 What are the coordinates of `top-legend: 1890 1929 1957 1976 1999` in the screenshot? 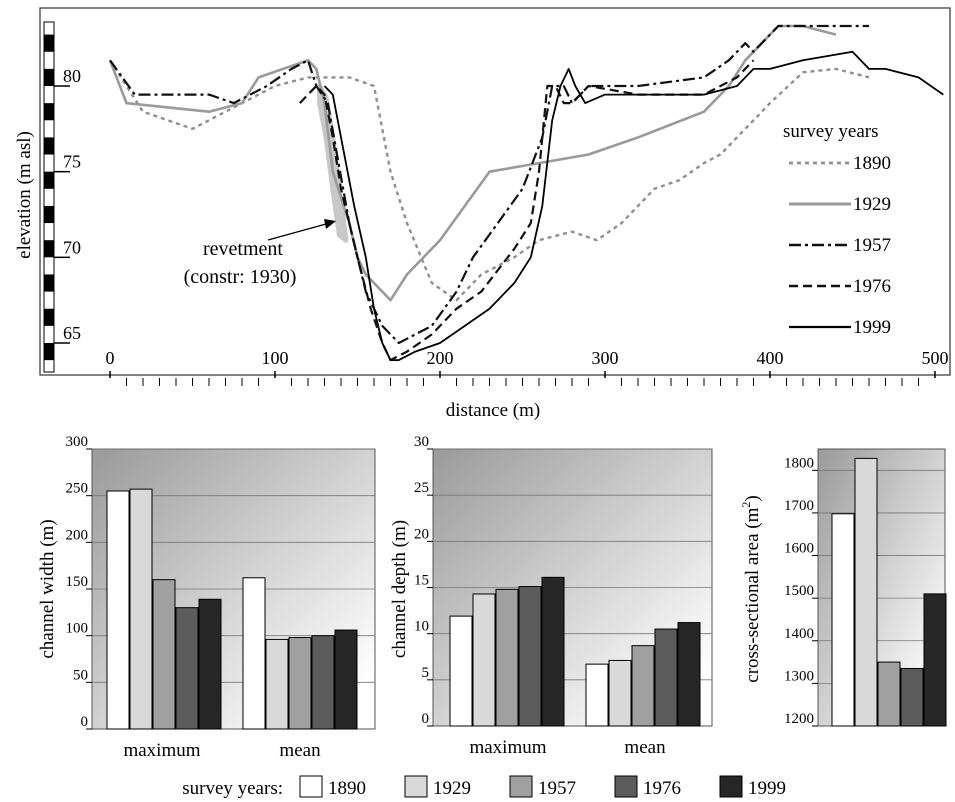 It's located at (840, 245).